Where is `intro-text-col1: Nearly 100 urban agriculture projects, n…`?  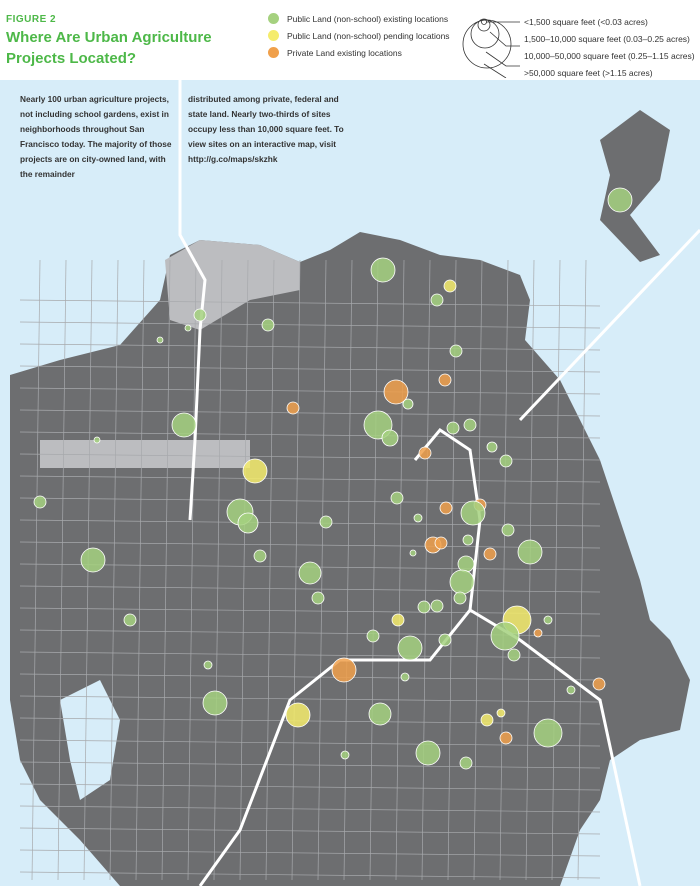 intro-text-col1: Nearly 100 urban agriculture projects, n… is located at coordinates (96, 136).